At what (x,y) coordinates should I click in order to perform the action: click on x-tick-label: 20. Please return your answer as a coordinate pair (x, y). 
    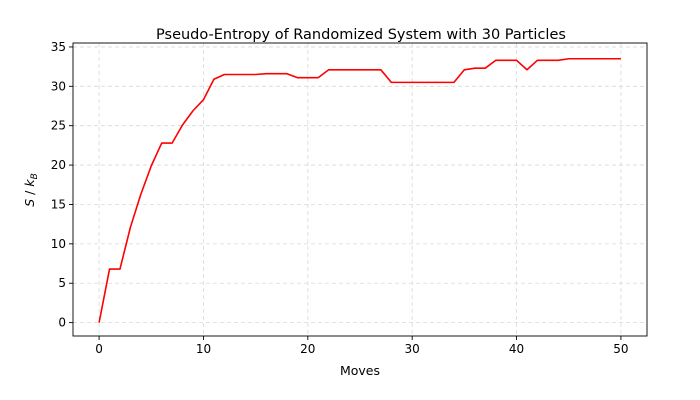
    Looking at the image, I should click on (307, 349).